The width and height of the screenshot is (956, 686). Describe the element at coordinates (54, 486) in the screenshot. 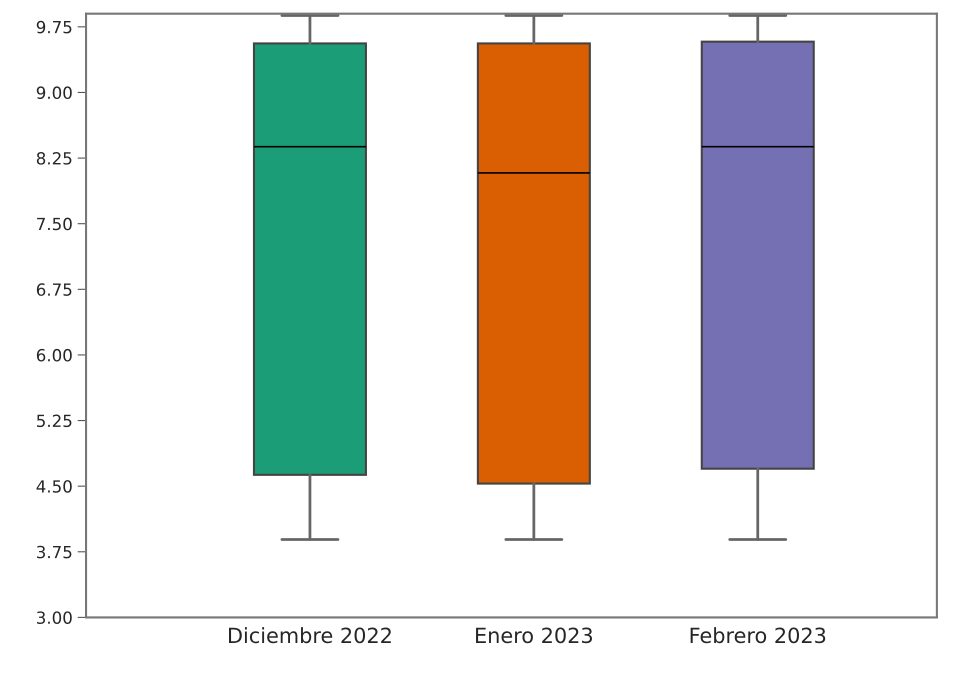

I see `y-tick-label: 4.50` at that location.